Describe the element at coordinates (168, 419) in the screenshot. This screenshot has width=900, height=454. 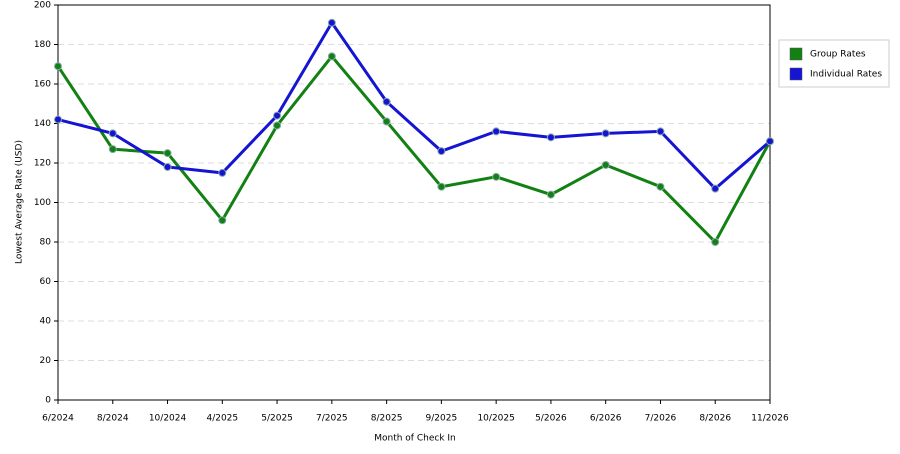
I see `x-tick-label: 10/2024` at that location.